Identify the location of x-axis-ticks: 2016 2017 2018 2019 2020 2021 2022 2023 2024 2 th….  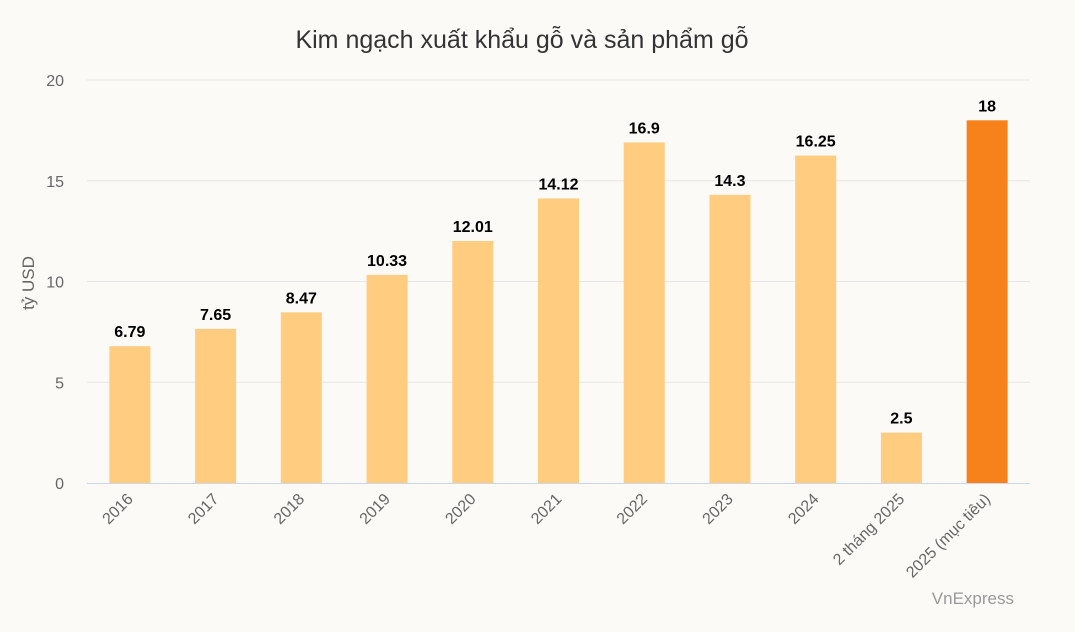
(547, 536).